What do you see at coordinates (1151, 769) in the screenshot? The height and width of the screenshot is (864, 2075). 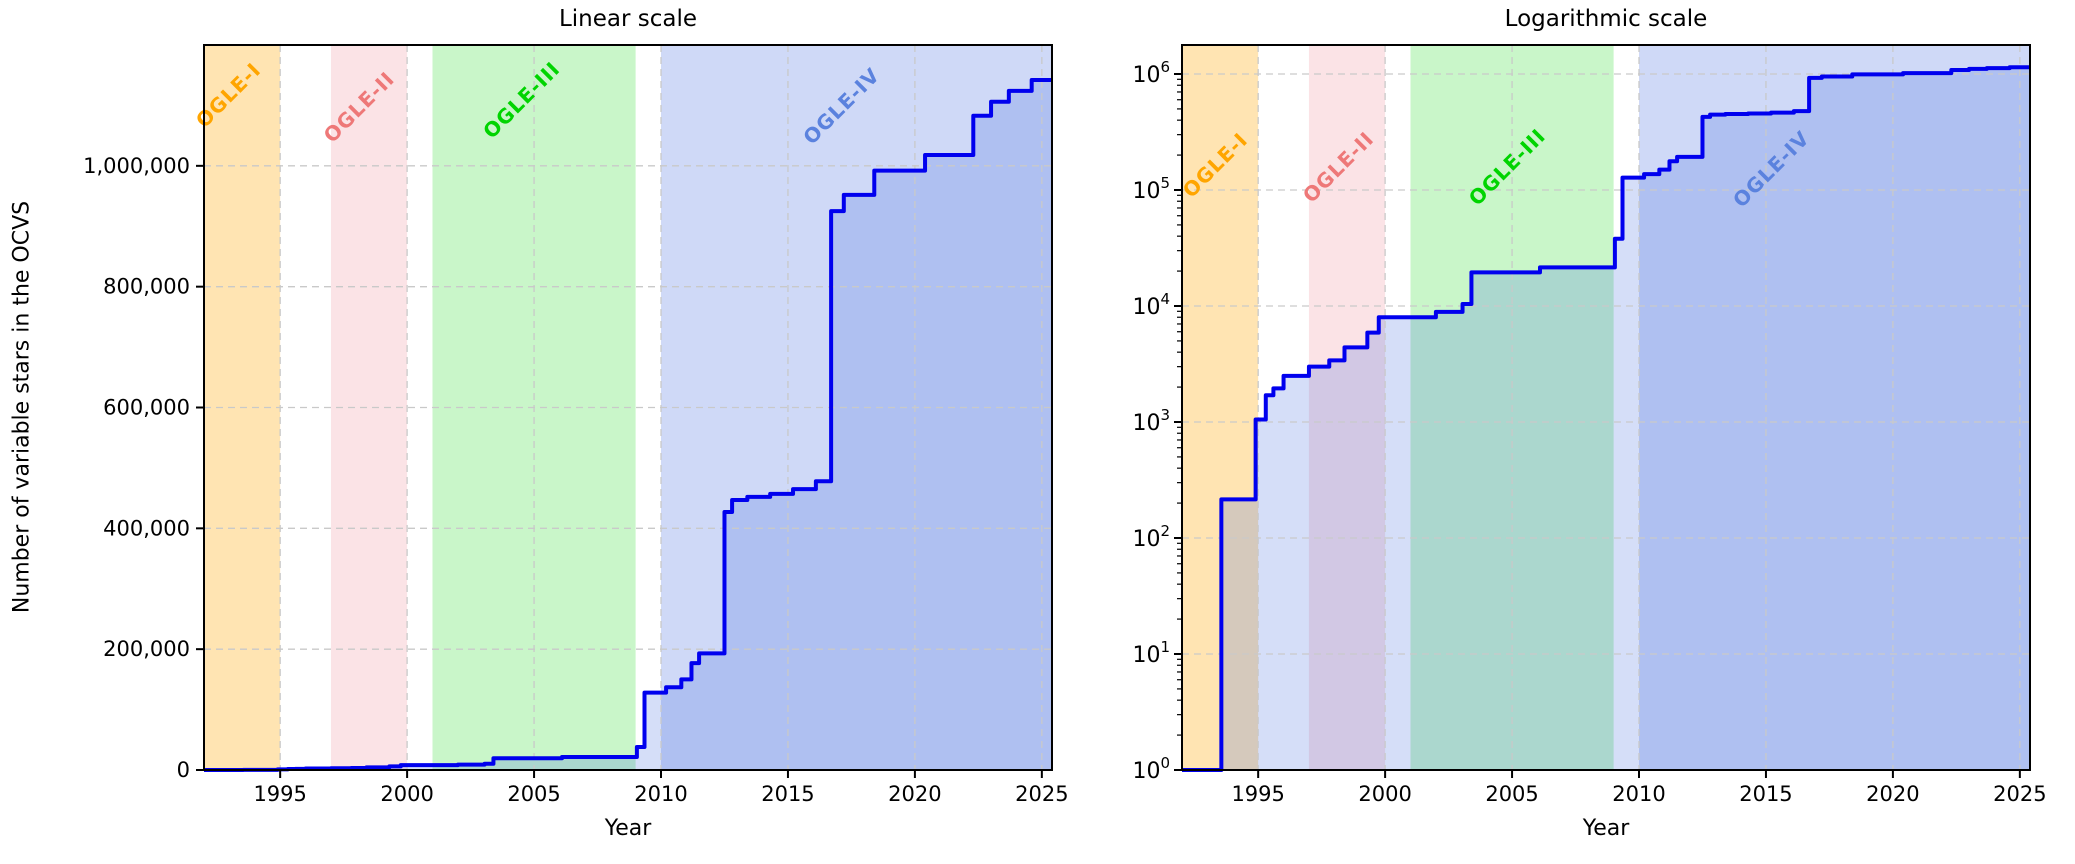 I see `y-tick-label: 10⁰` at bounding box center [1151, 769].